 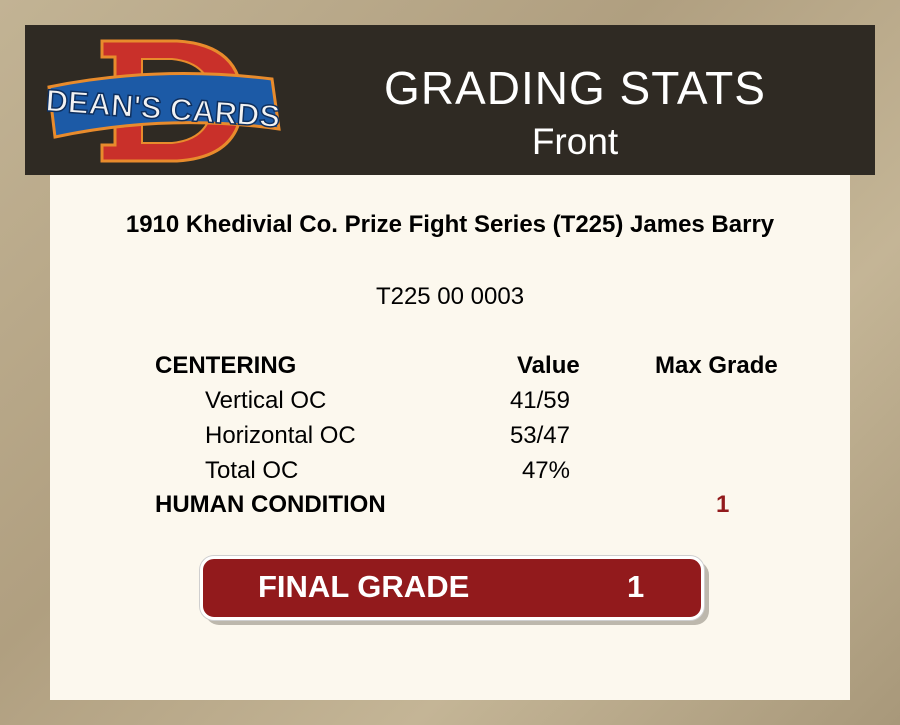 I want to click on final-grade-bar: FINAL GRADE 1, so click(x=452, y=588).